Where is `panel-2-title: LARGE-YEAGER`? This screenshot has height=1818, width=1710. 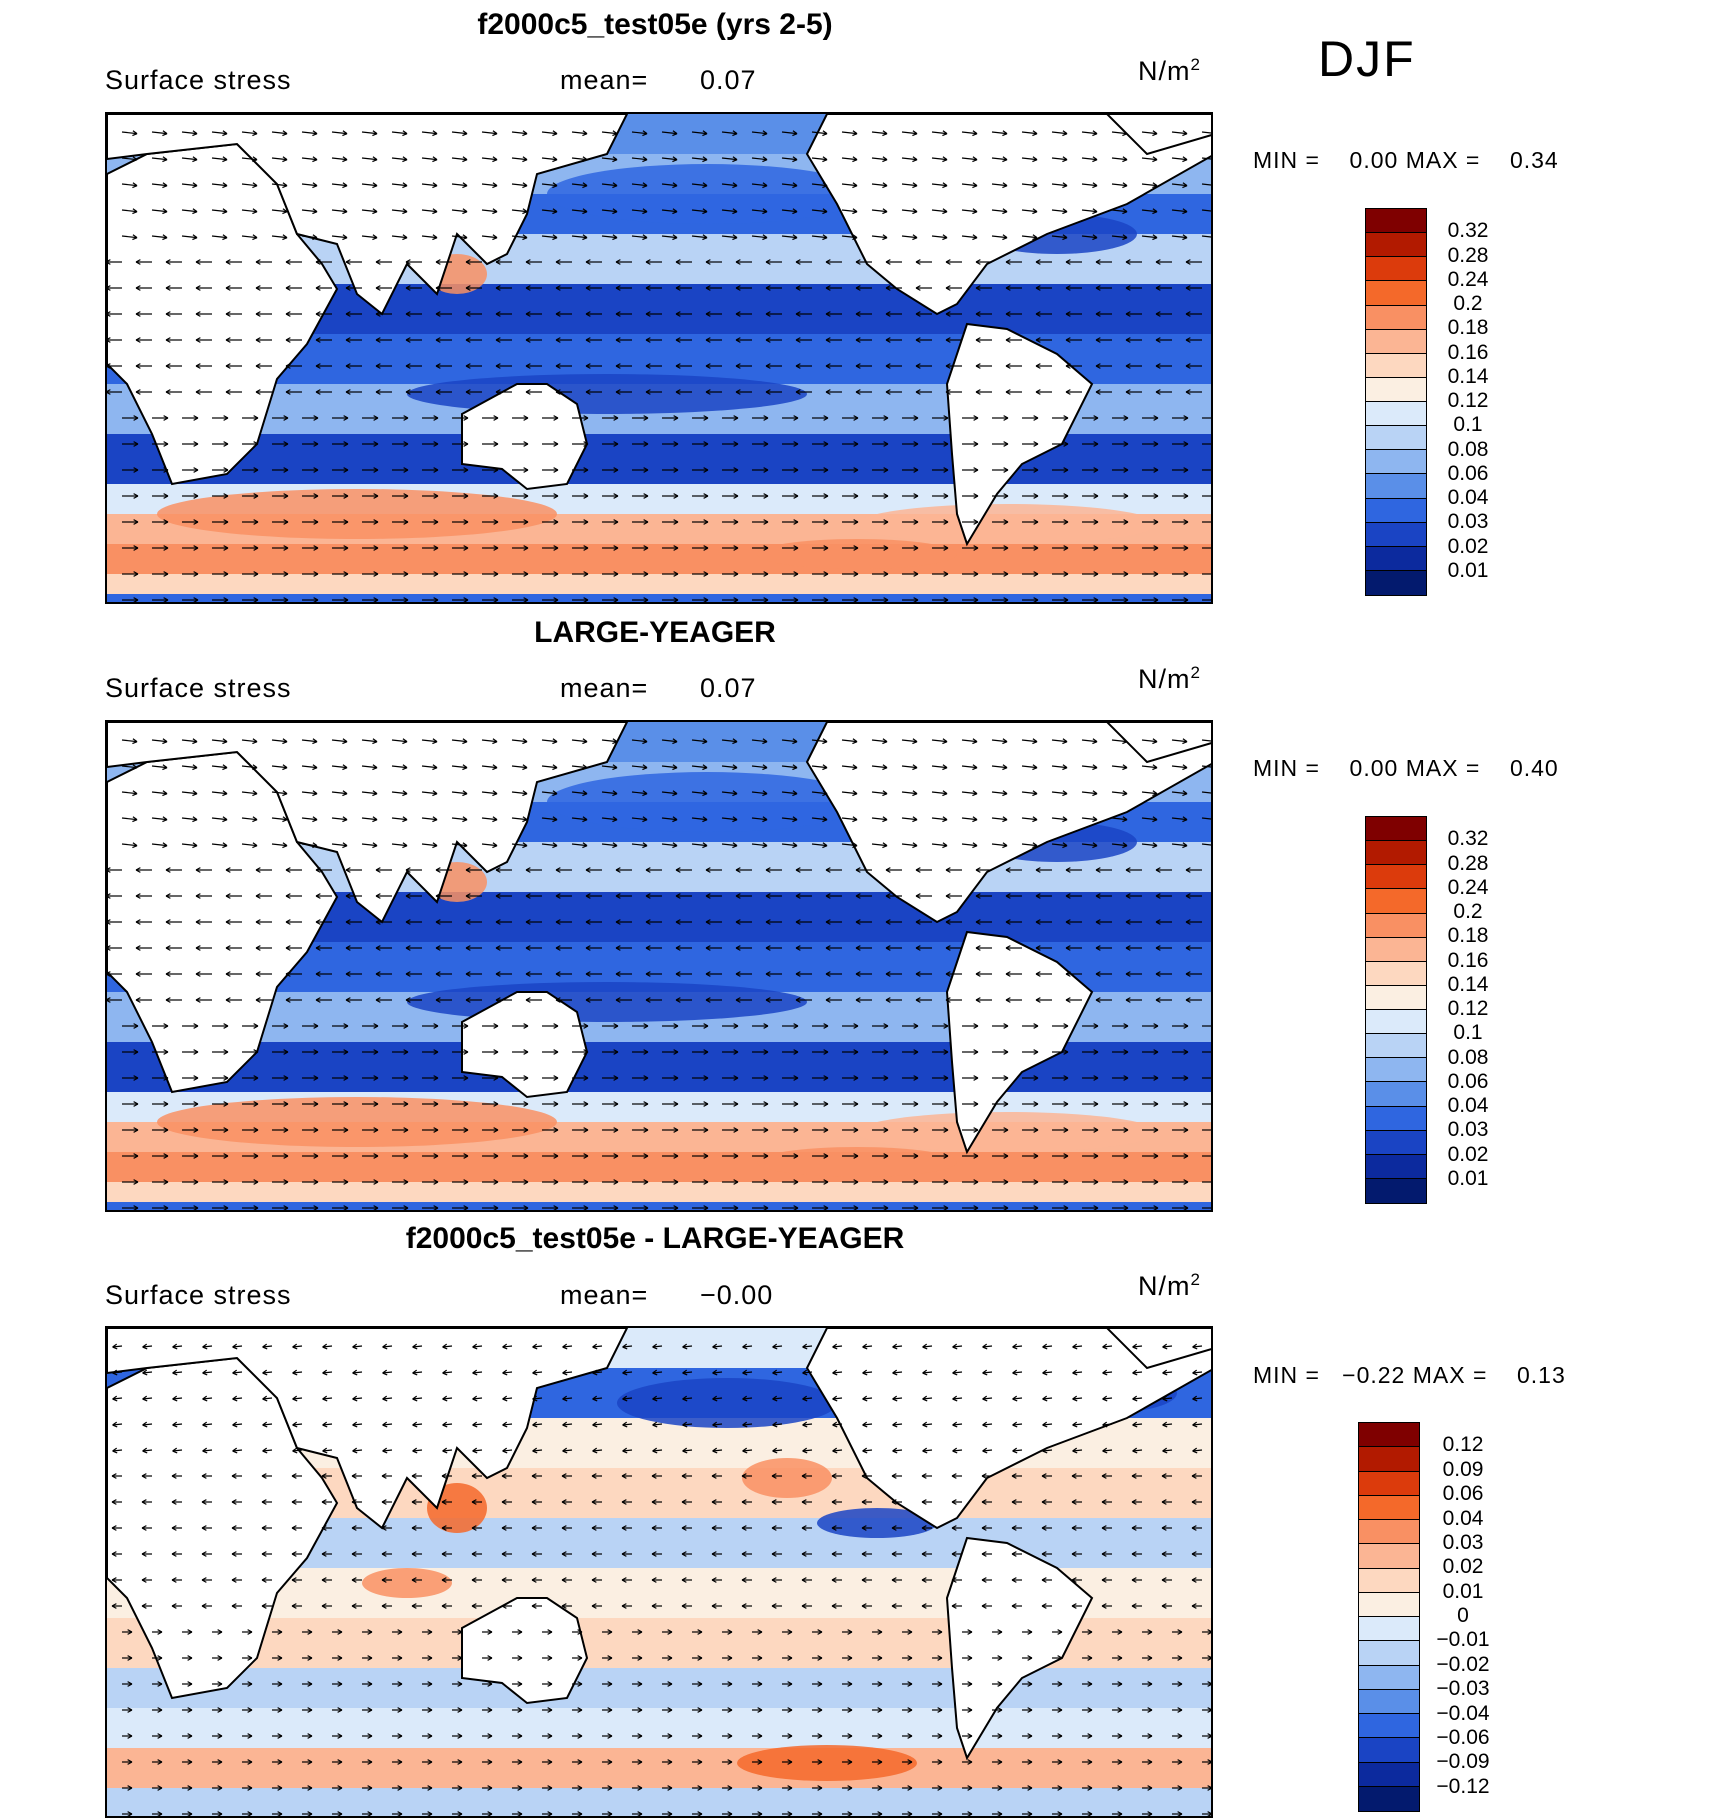
panel-2-title: LARGE-YEAGER is located at coordinates (655, 632).